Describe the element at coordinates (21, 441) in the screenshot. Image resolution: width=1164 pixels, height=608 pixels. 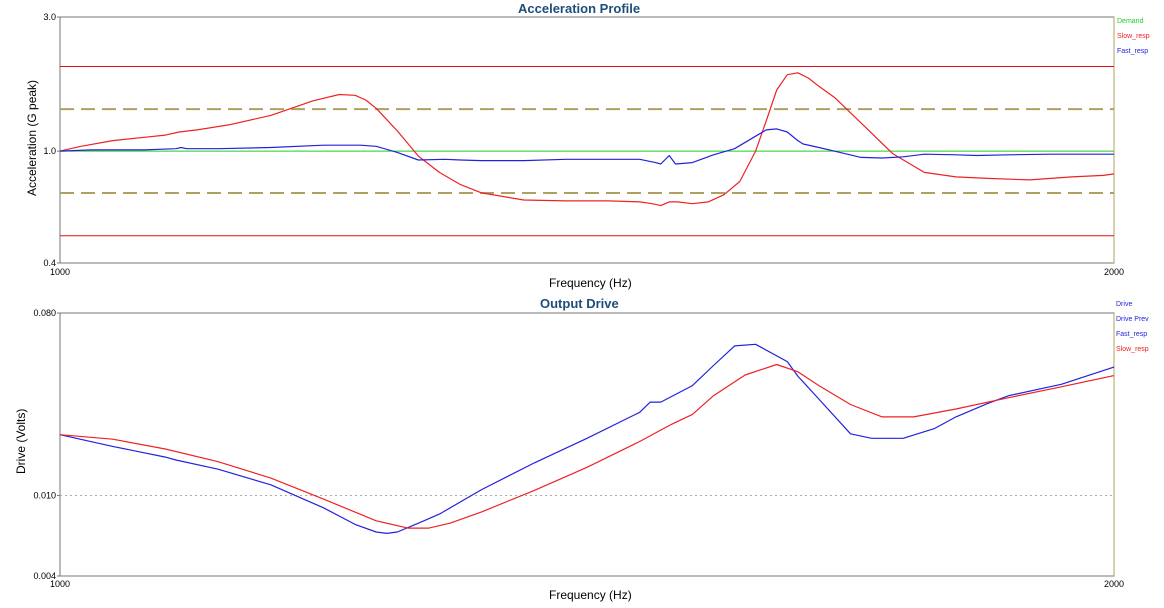
I see `y-axis-label: Drive (Volts)` at that location.